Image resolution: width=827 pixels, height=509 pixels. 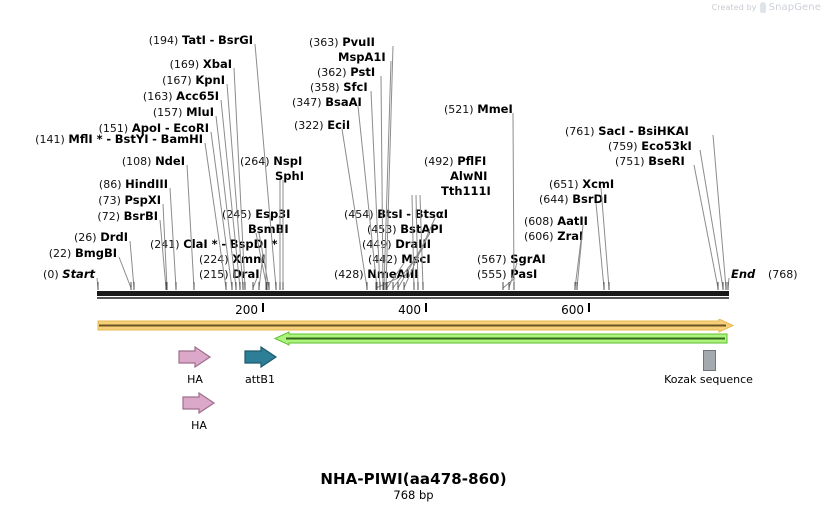 I want to click on enzyme-name: BspDI *, so click(x=253, y=244).